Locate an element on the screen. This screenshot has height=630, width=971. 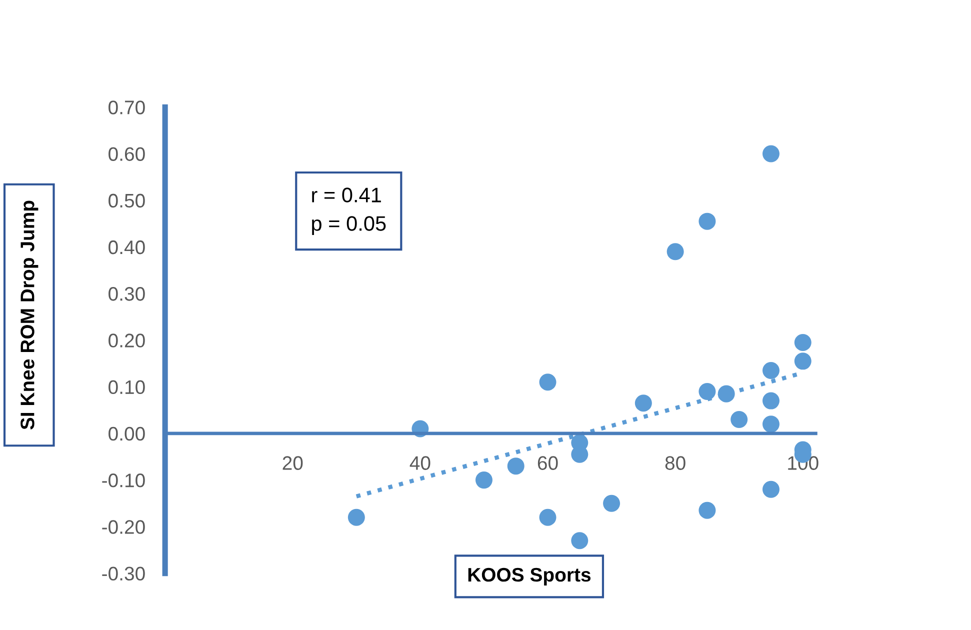
y-tick-label: 0.20 is located at coordinates (126, 341).